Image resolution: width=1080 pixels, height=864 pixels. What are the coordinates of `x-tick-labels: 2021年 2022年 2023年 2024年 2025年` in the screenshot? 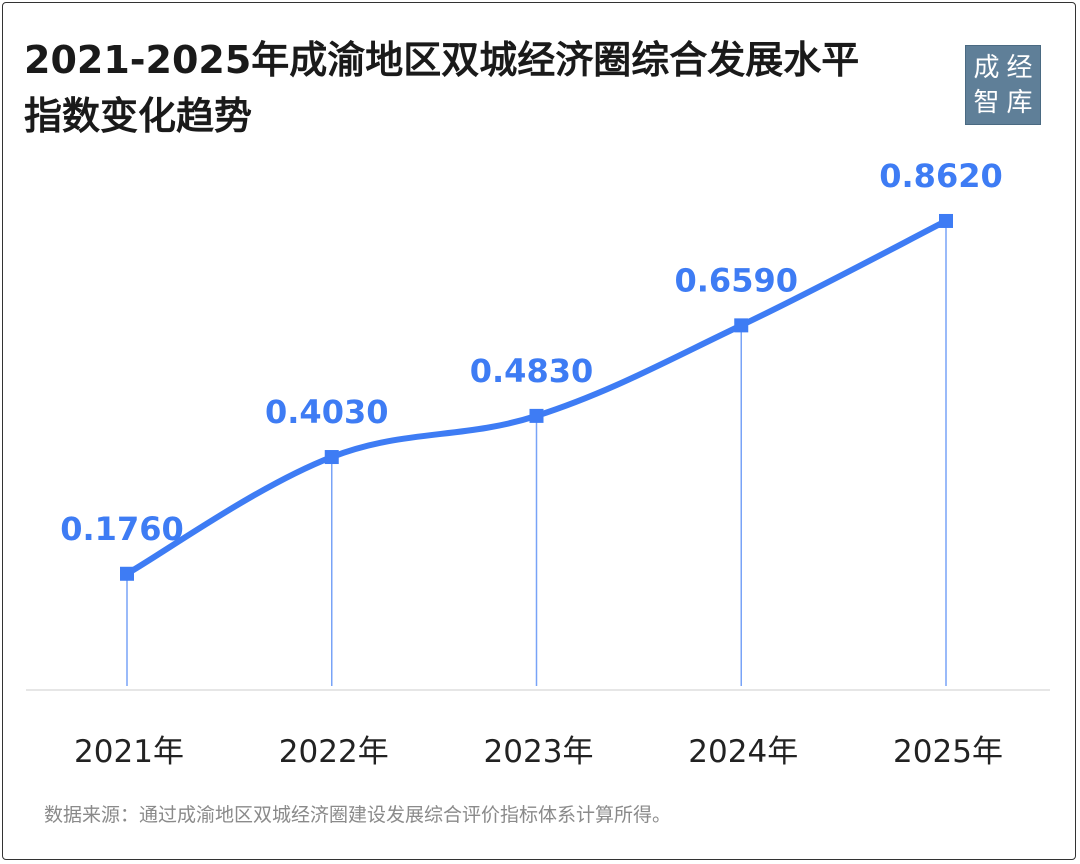 It's located at (538, 752).